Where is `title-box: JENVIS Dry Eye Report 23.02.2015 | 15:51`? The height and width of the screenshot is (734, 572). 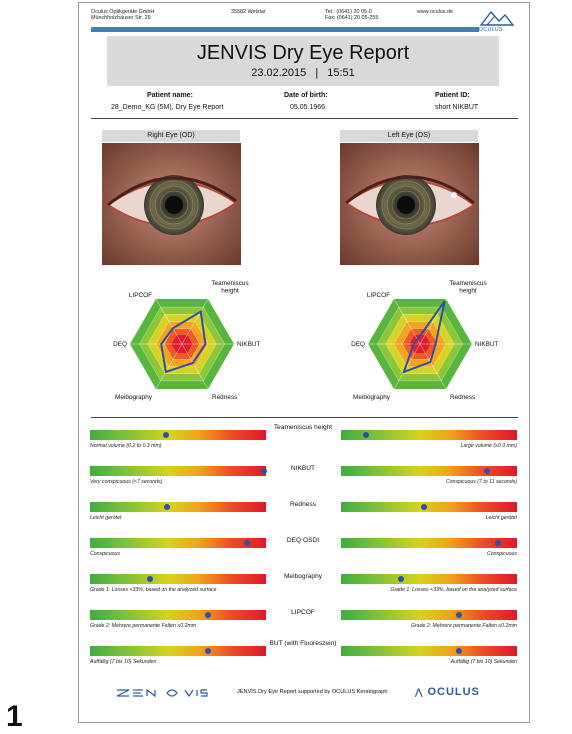 title-box: JENVIS Dry Eye Report 23.02.2015 | 15:51 is located at coordinates (303, 61).